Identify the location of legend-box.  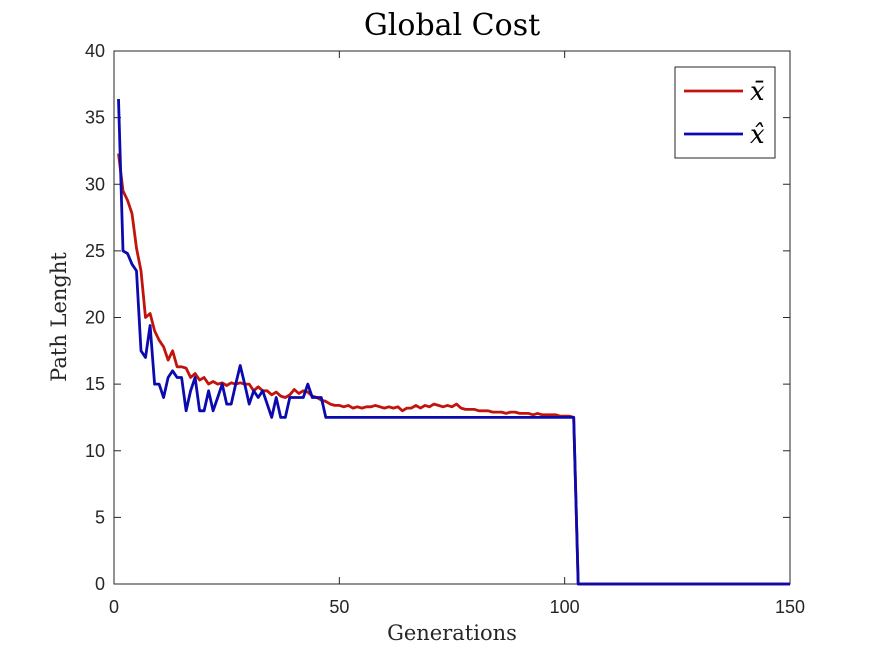
(725, 112).